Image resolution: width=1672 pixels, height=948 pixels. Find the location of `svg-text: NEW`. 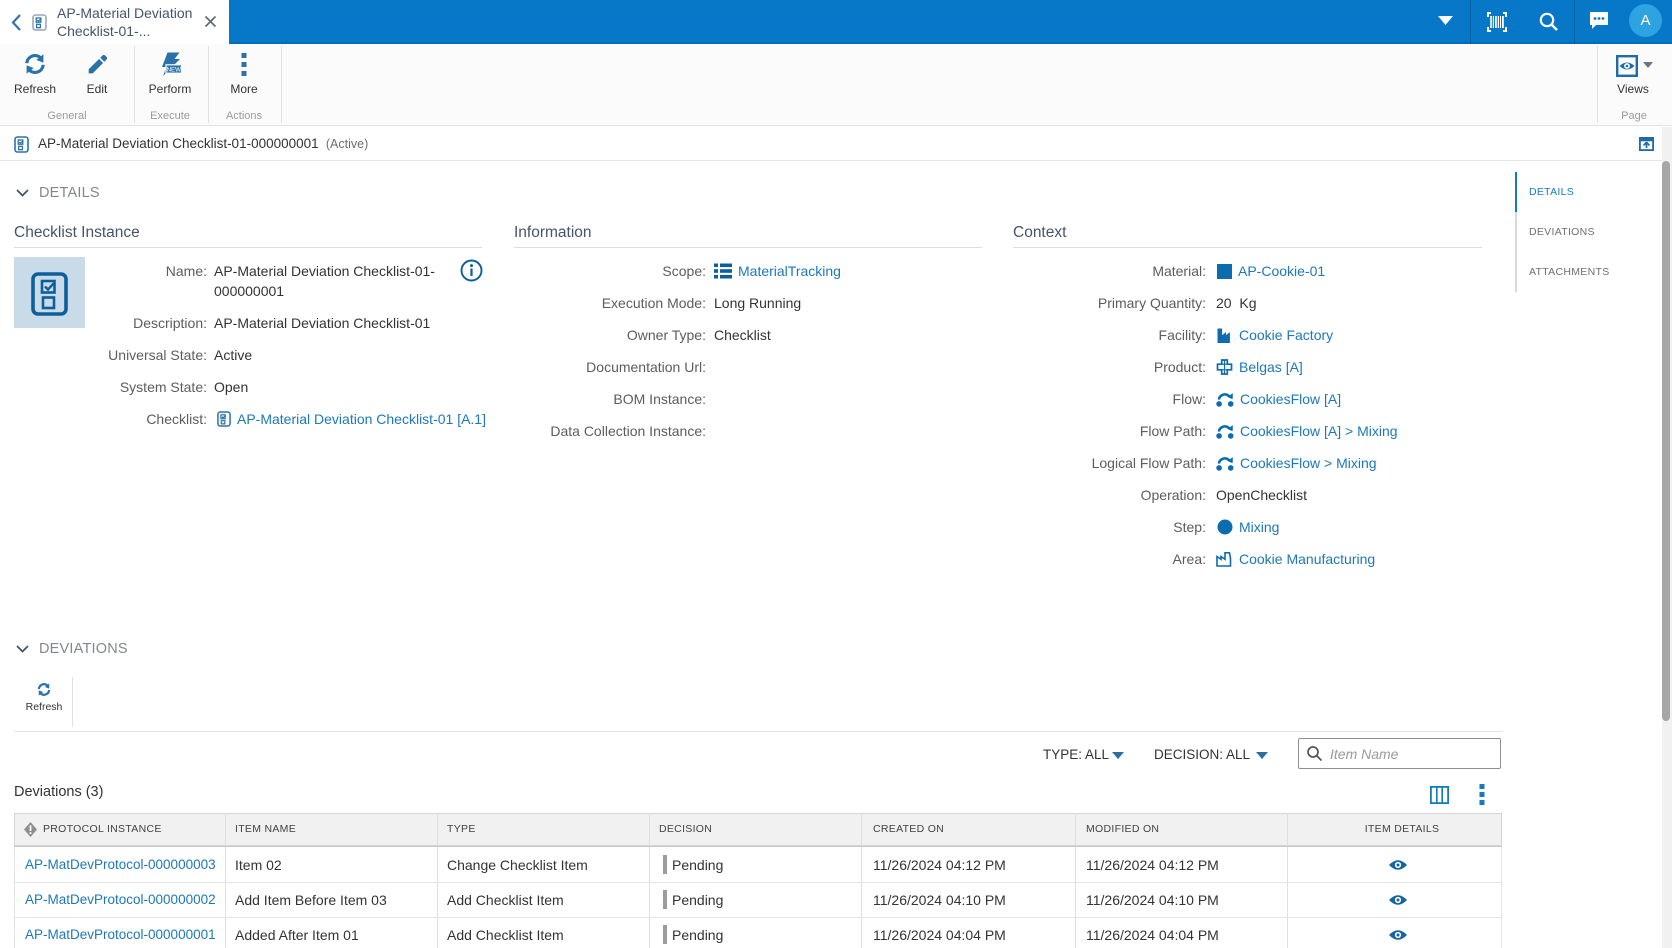

svg-text: NEW is located at coordinates (174, 69).